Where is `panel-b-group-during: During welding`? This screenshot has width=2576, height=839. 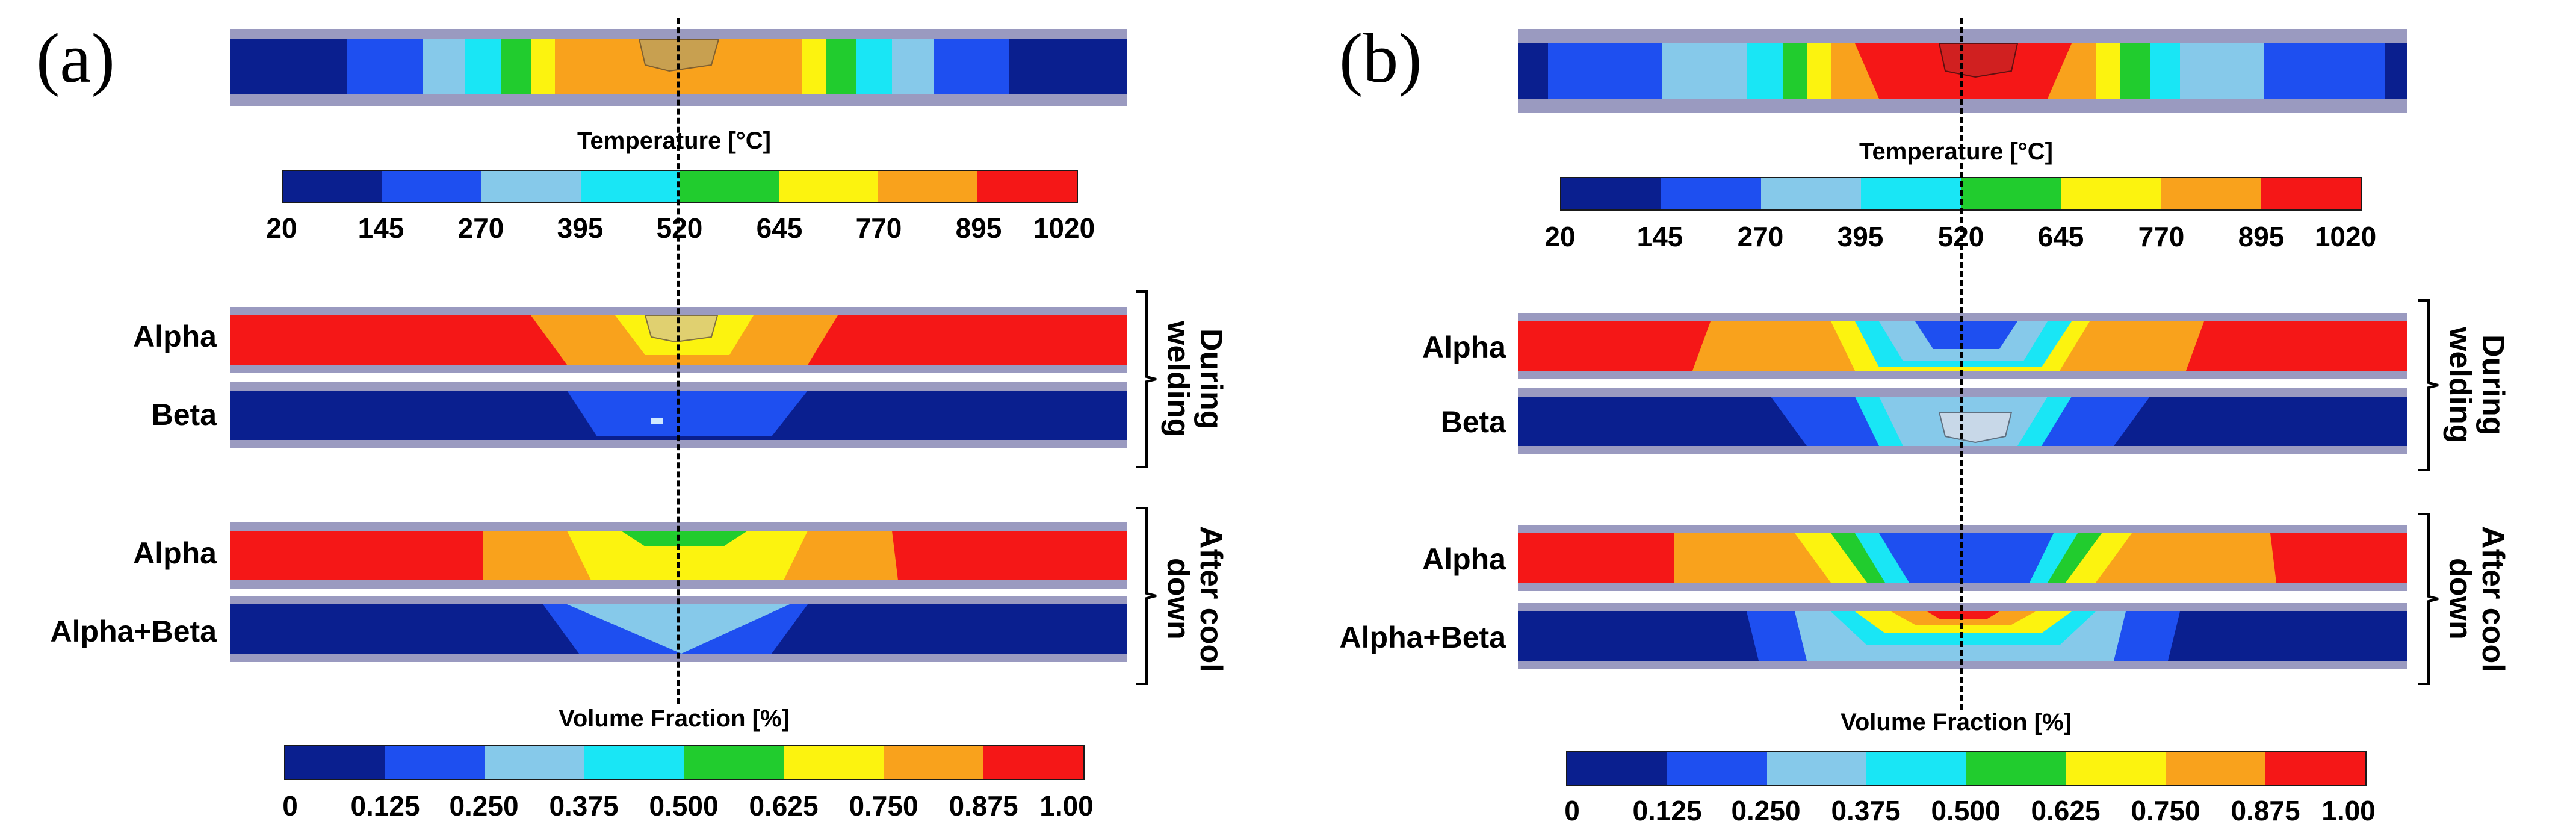
panel-b-group-during: During welding is located at coordinates (2476, 385).